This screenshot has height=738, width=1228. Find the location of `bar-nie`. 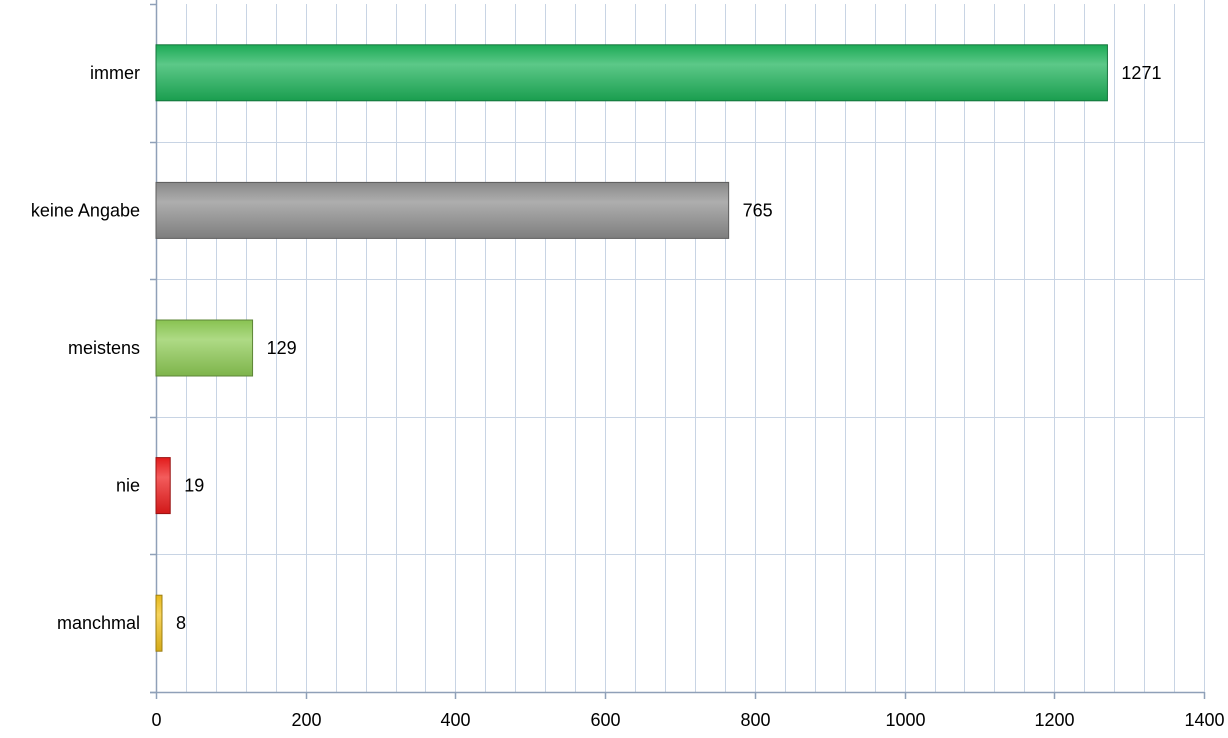

bar-nie is located at coordinates (163, 486).